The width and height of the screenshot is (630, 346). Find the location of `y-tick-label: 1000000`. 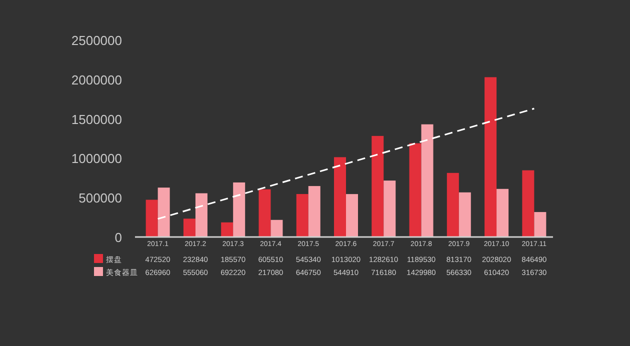

y-tick-label: 1000000 is located at coordinates (96, 158).